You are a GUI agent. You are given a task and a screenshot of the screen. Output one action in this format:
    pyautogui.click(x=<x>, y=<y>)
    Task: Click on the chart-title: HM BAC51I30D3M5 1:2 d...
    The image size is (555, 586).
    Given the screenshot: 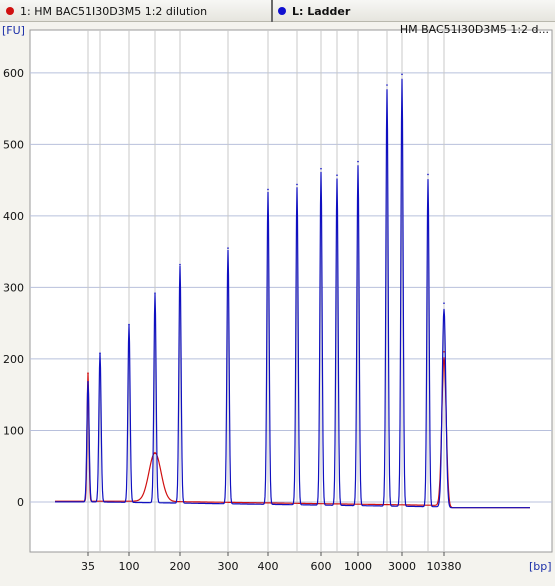 What is the action you would take?
    pyautogui.click(x=474, y=29)
    